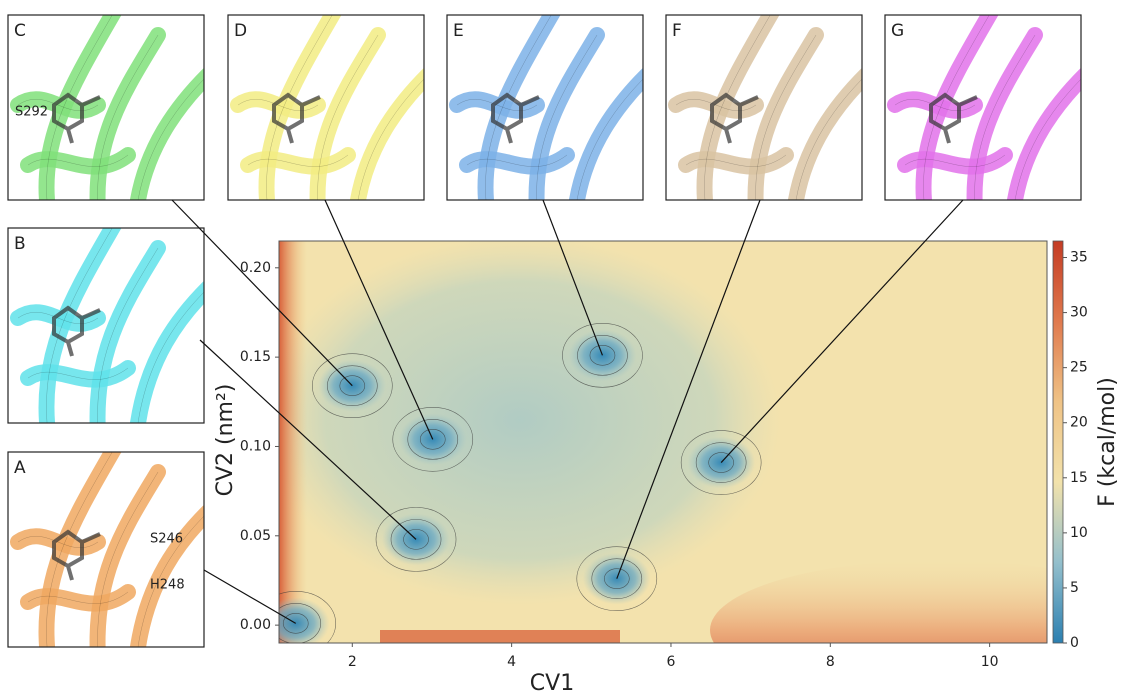 This screenshot has height=696, width=1126. I want to click on panel-label: D, so click(240, 31).